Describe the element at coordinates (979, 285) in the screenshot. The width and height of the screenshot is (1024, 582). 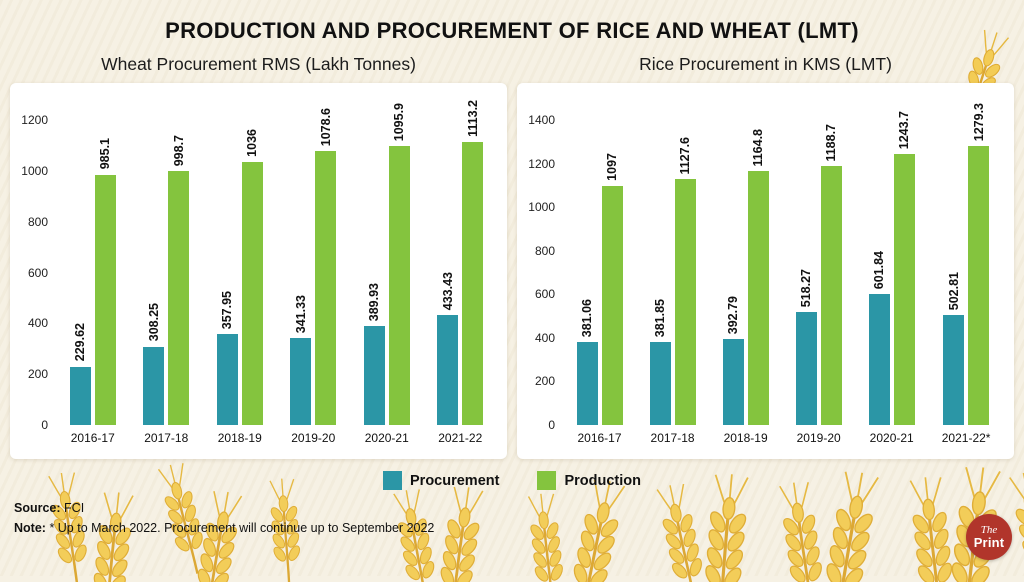
I see `bar-production-2021-22*` at that location.